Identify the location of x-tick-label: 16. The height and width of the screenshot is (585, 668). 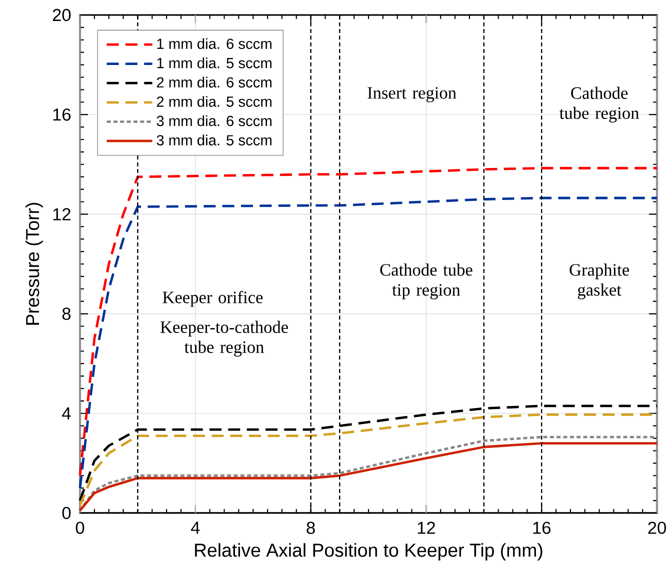
(541, 528).